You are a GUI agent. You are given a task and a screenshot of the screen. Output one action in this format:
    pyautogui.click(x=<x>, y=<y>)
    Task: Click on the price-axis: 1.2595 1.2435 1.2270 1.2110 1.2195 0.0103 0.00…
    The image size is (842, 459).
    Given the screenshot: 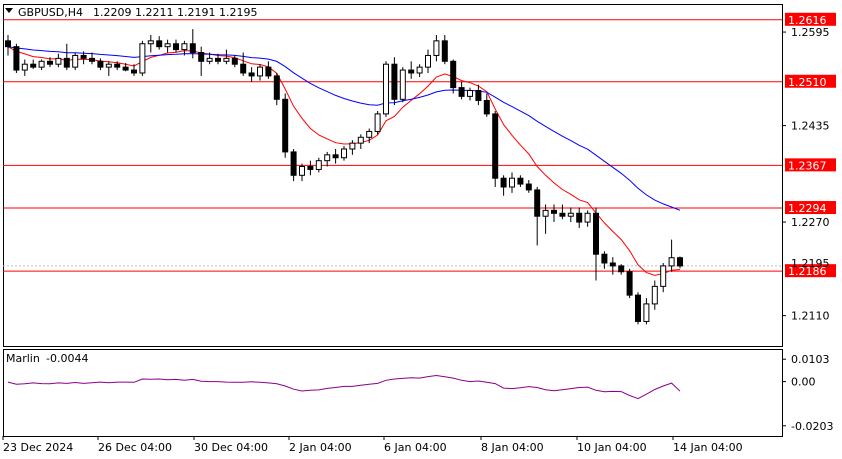 What is the action you would take?
    pyautogui.click(x=807, y=229)
    